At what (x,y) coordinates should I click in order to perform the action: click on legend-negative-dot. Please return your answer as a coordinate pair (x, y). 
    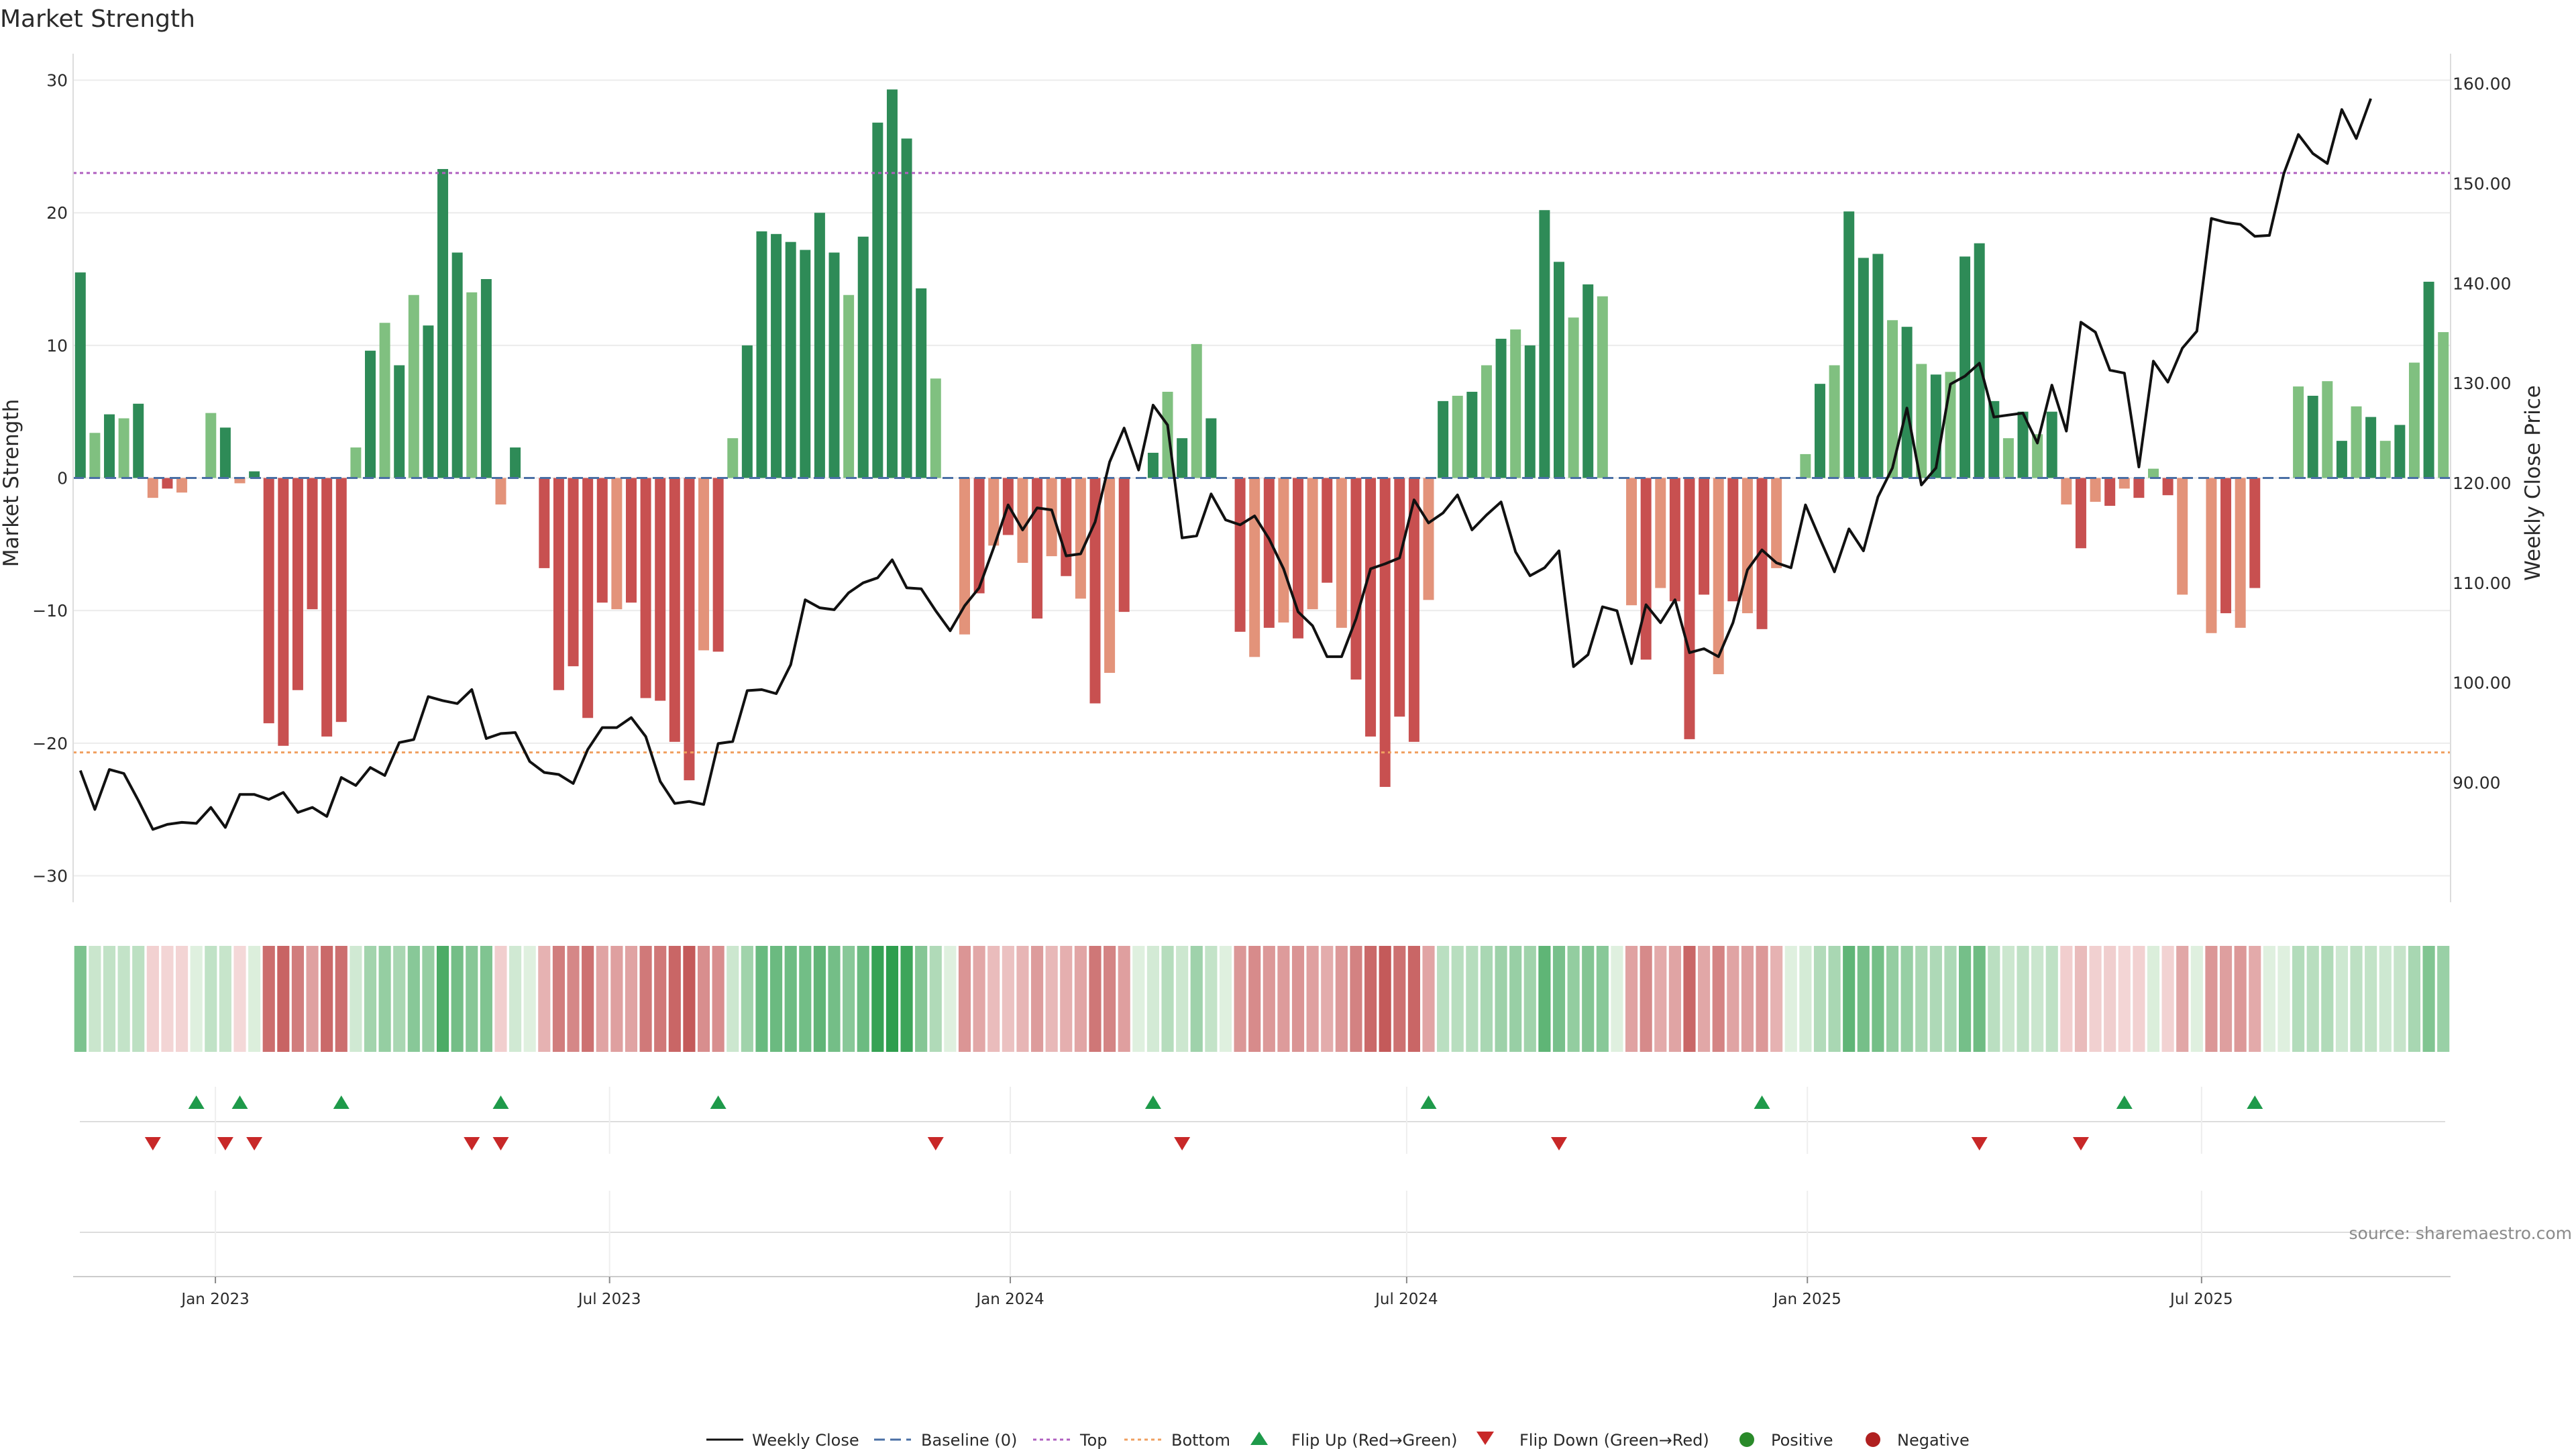
    Looking at the image, I should click on (1873, 1439).